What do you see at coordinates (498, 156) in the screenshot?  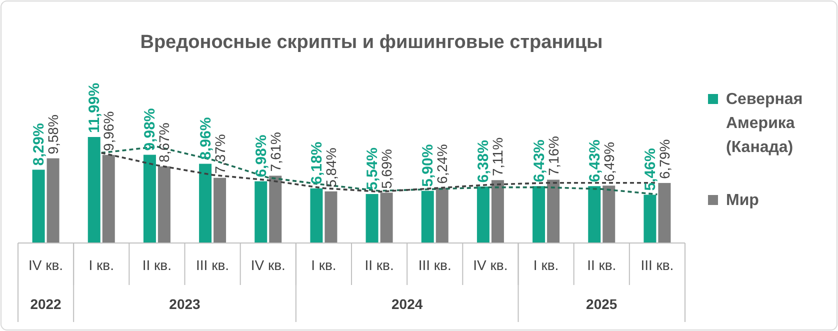 I see `data-label: 7,11%` at bounding box center [498, 156].